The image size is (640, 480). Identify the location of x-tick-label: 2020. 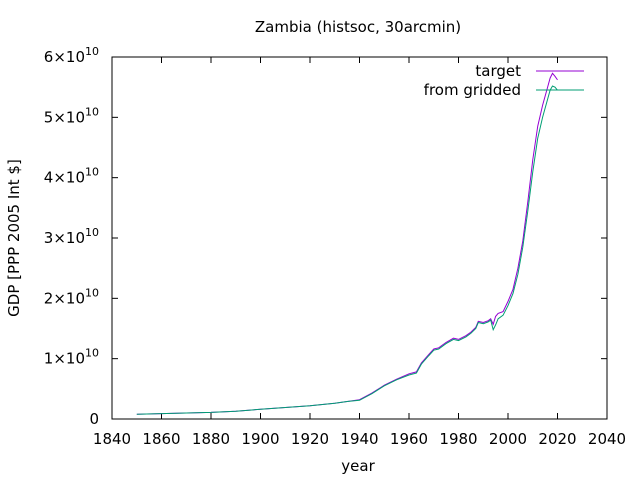
(557, 439).